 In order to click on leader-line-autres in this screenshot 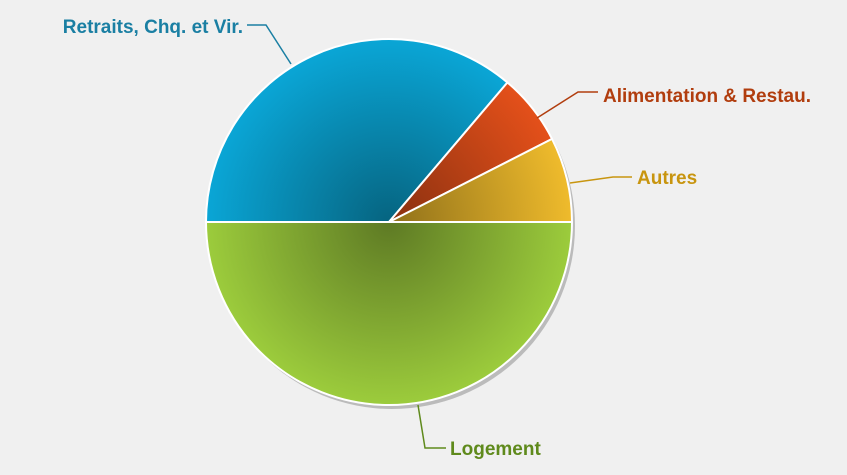, I will do `click(600, 180)`.